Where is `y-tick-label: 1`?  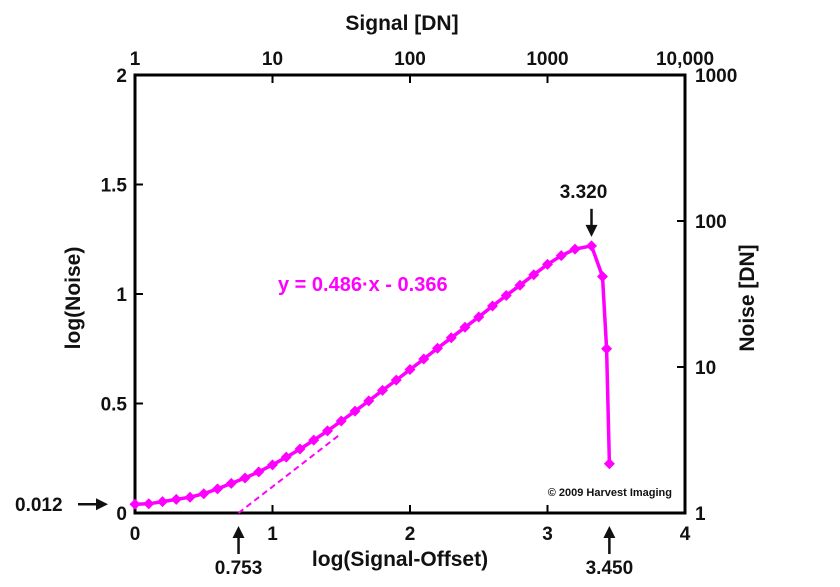 y-tick-label: 1 is located at coordinates (121, 295).